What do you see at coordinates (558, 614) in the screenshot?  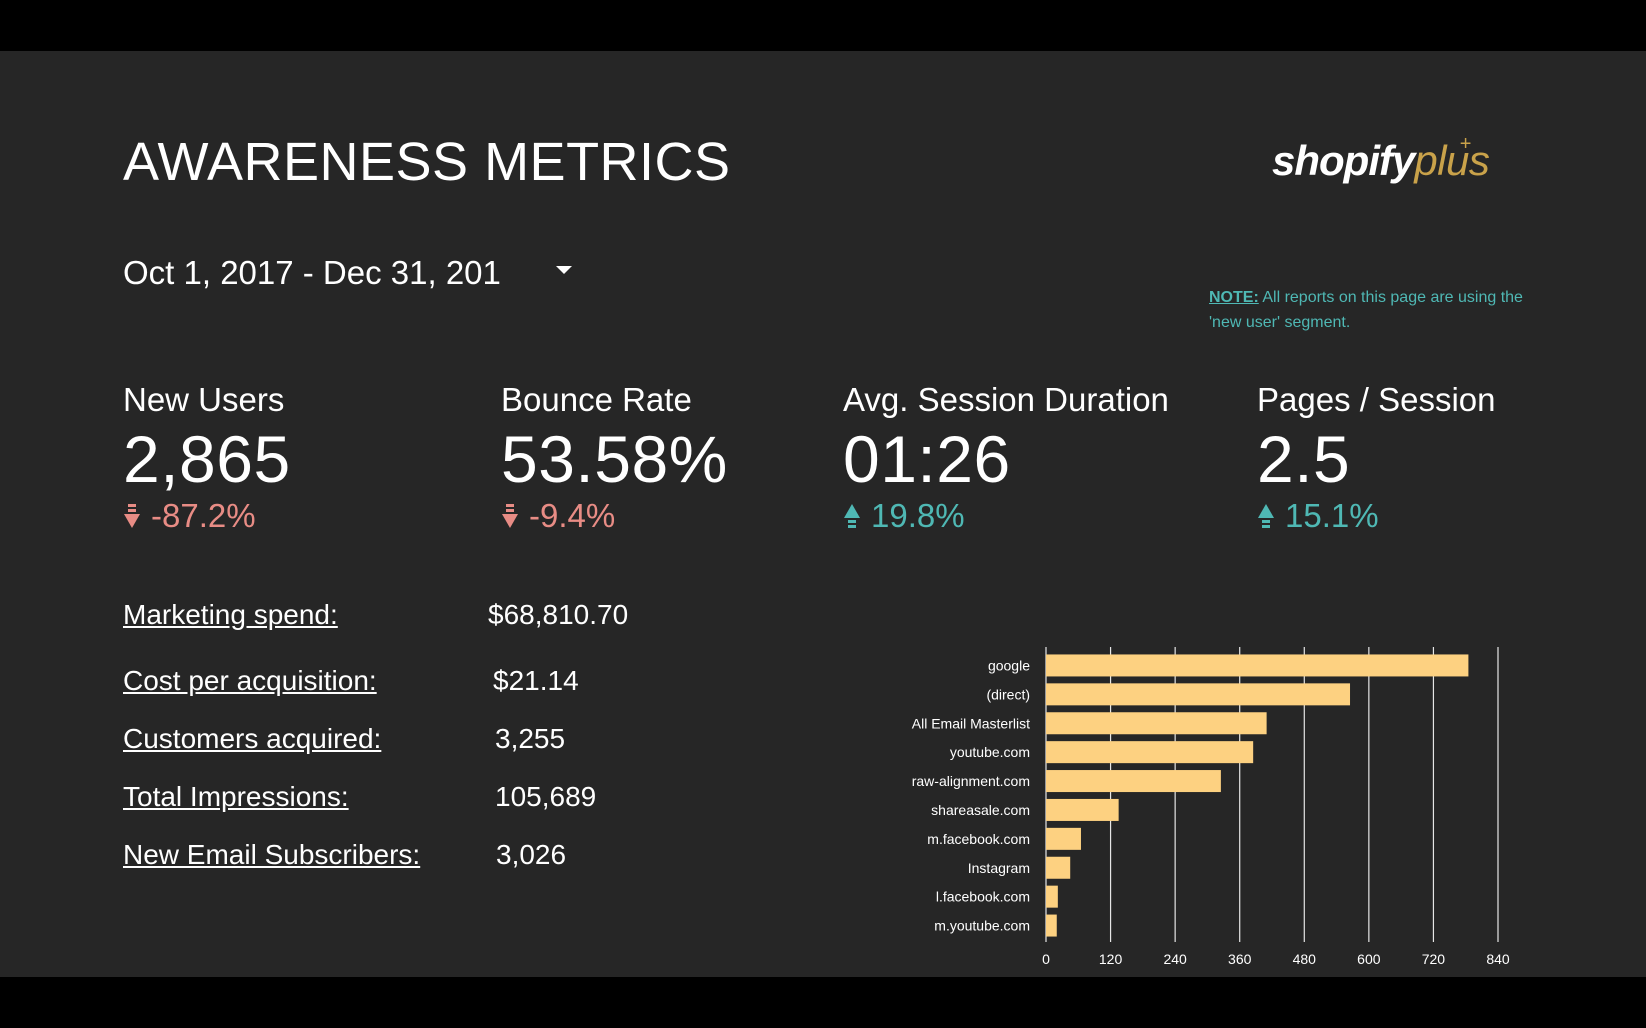 I see `marketing-spend-value: $68,810.70` at bounding box center [558, 614].